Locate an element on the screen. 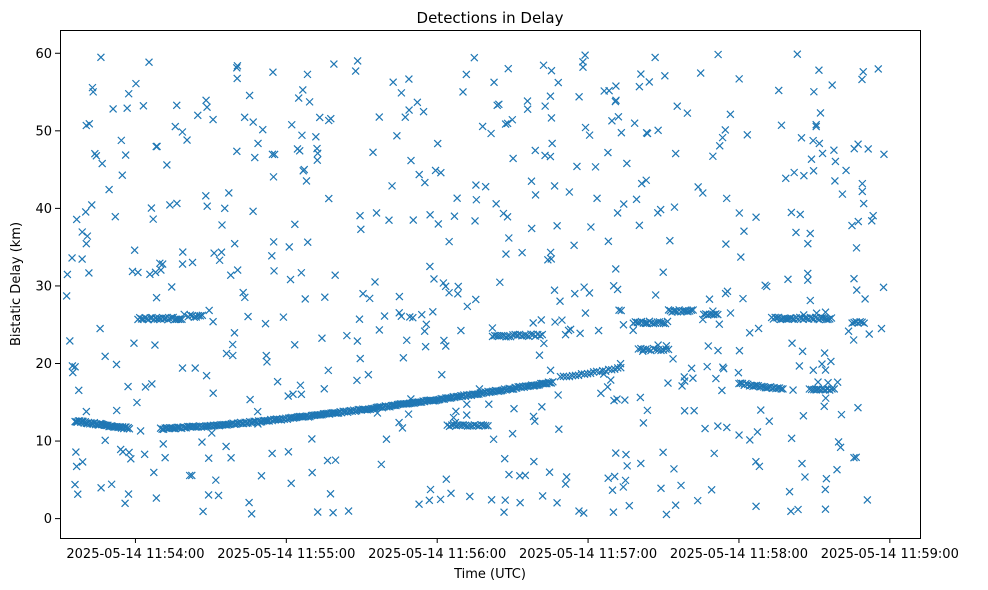 This screenshot has height=590, width=988. y-tick-label: 20 is located at coordinates (43, 364).